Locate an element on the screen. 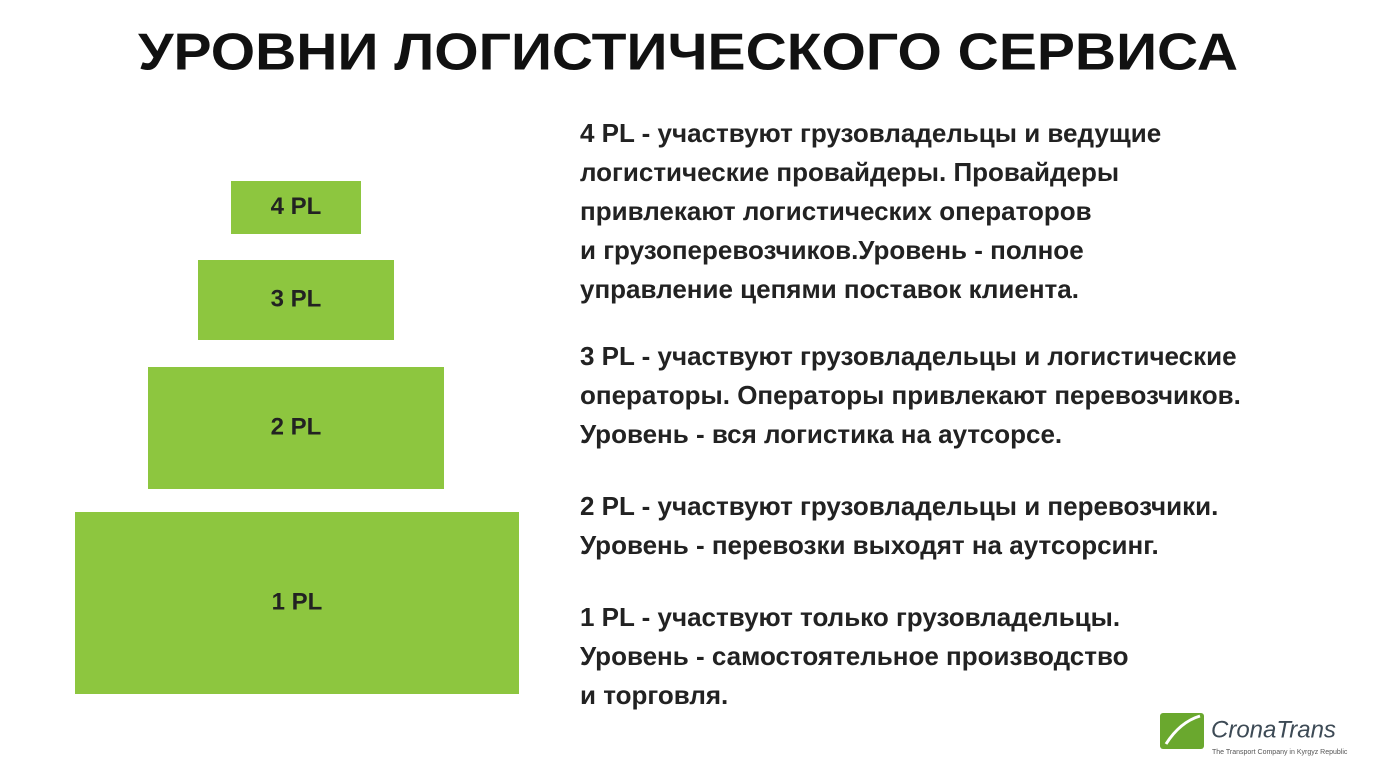 The height and width of the screenshot is (768, 1376). title: УРОВНИ ЛОГИСТИЧЕСКОГО СЕРВИСА is located at coordinates (688, 53).